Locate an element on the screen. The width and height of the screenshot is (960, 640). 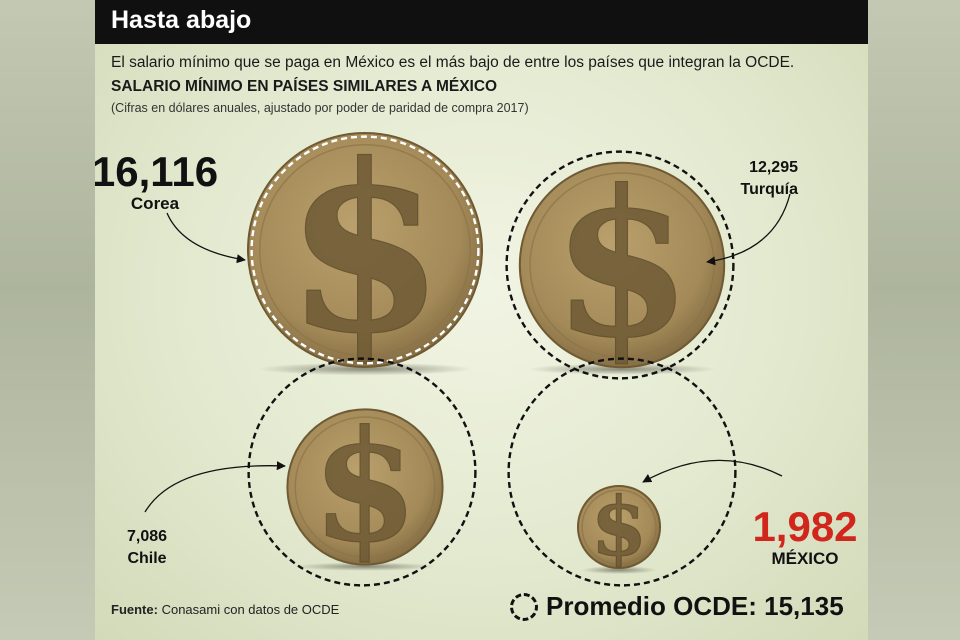
background-left is located at coordinates (47, 320).